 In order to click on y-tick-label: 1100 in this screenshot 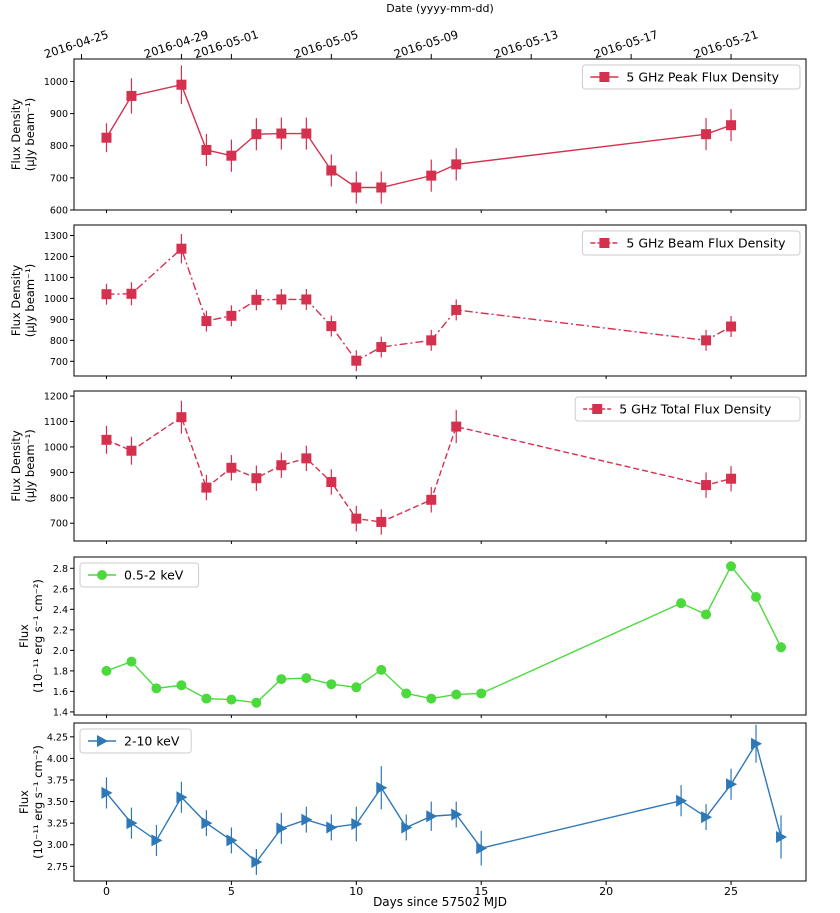, I will do `click(56, 422)`.